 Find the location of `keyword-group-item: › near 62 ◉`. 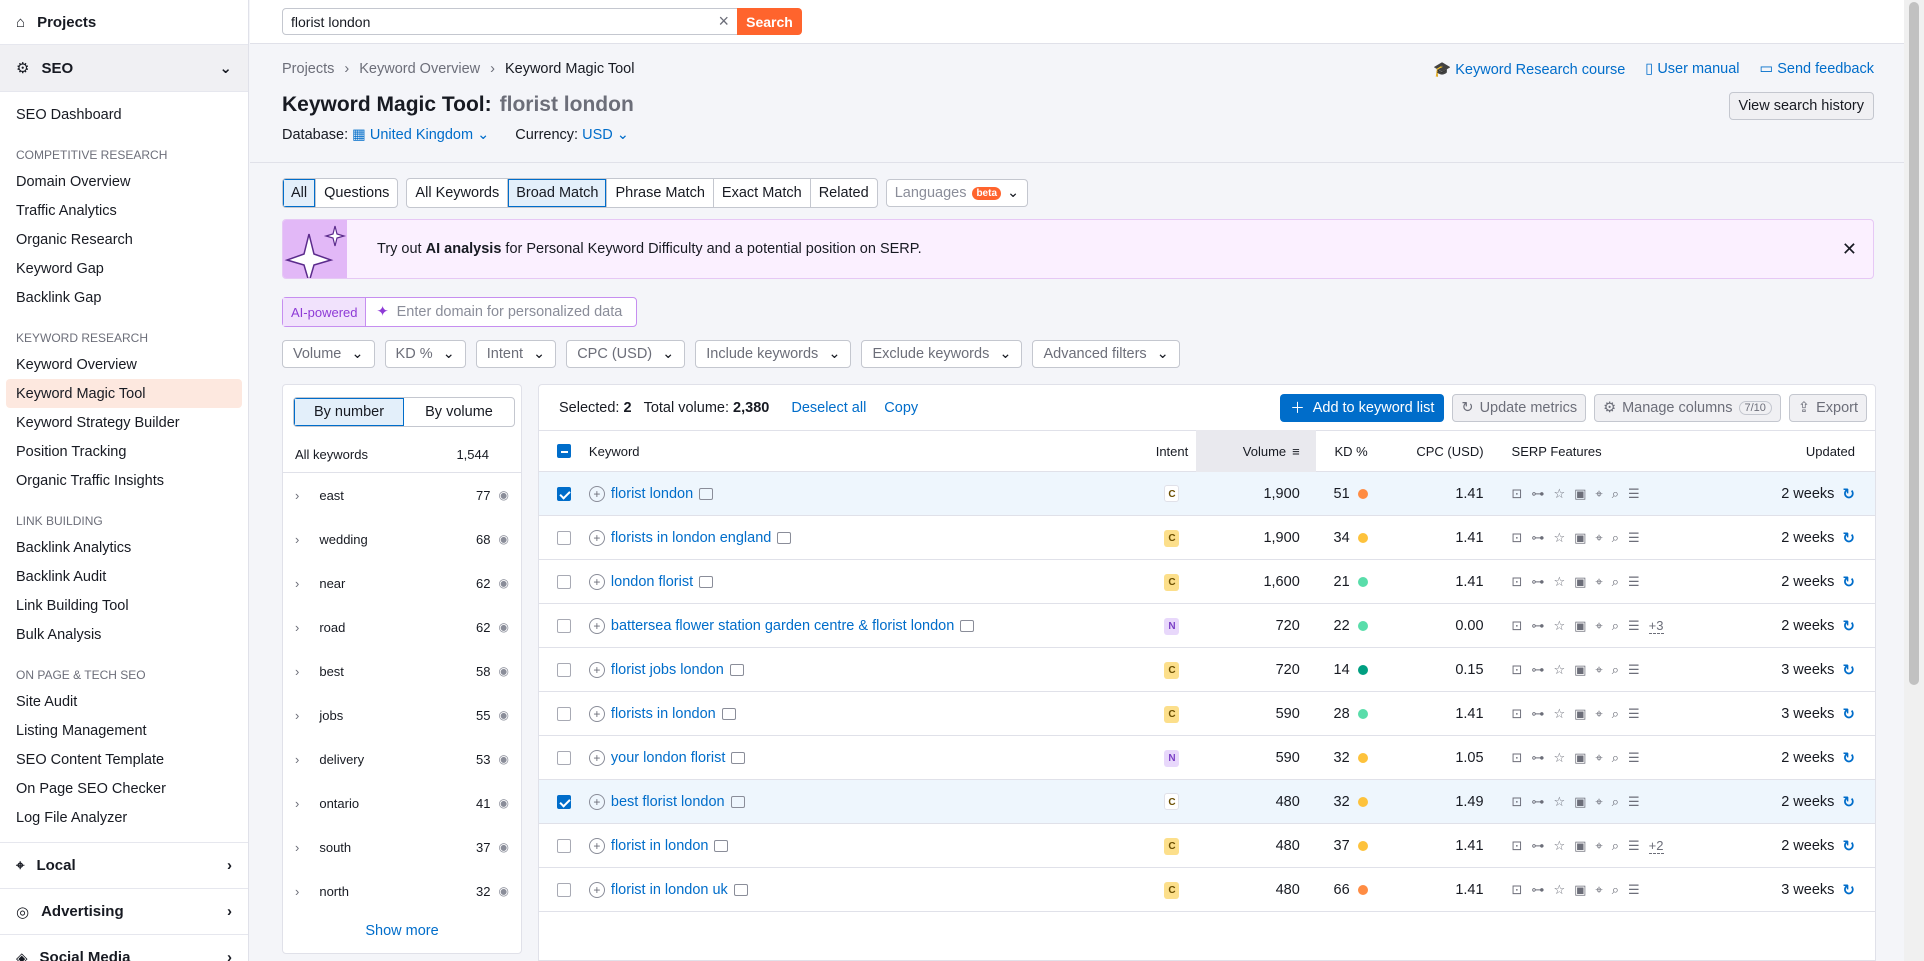

keyword-group-item: › near 62 ◉ is located at coordinates (402, 583).